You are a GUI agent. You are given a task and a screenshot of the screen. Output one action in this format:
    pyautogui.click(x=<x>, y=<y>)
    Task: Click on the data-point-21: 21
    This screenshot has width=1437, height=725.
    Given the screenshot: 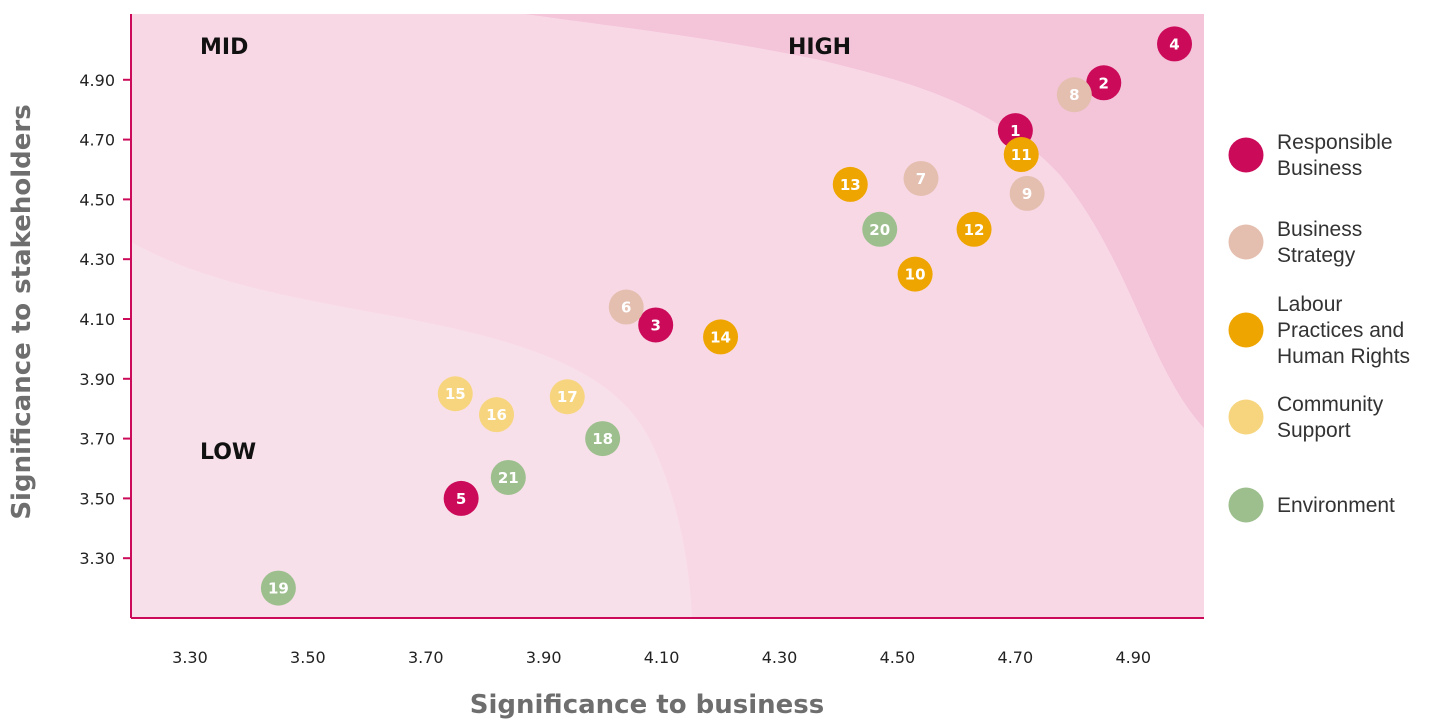 What is the action you would take?
    pyautogui.click(x=508, y=477)
    